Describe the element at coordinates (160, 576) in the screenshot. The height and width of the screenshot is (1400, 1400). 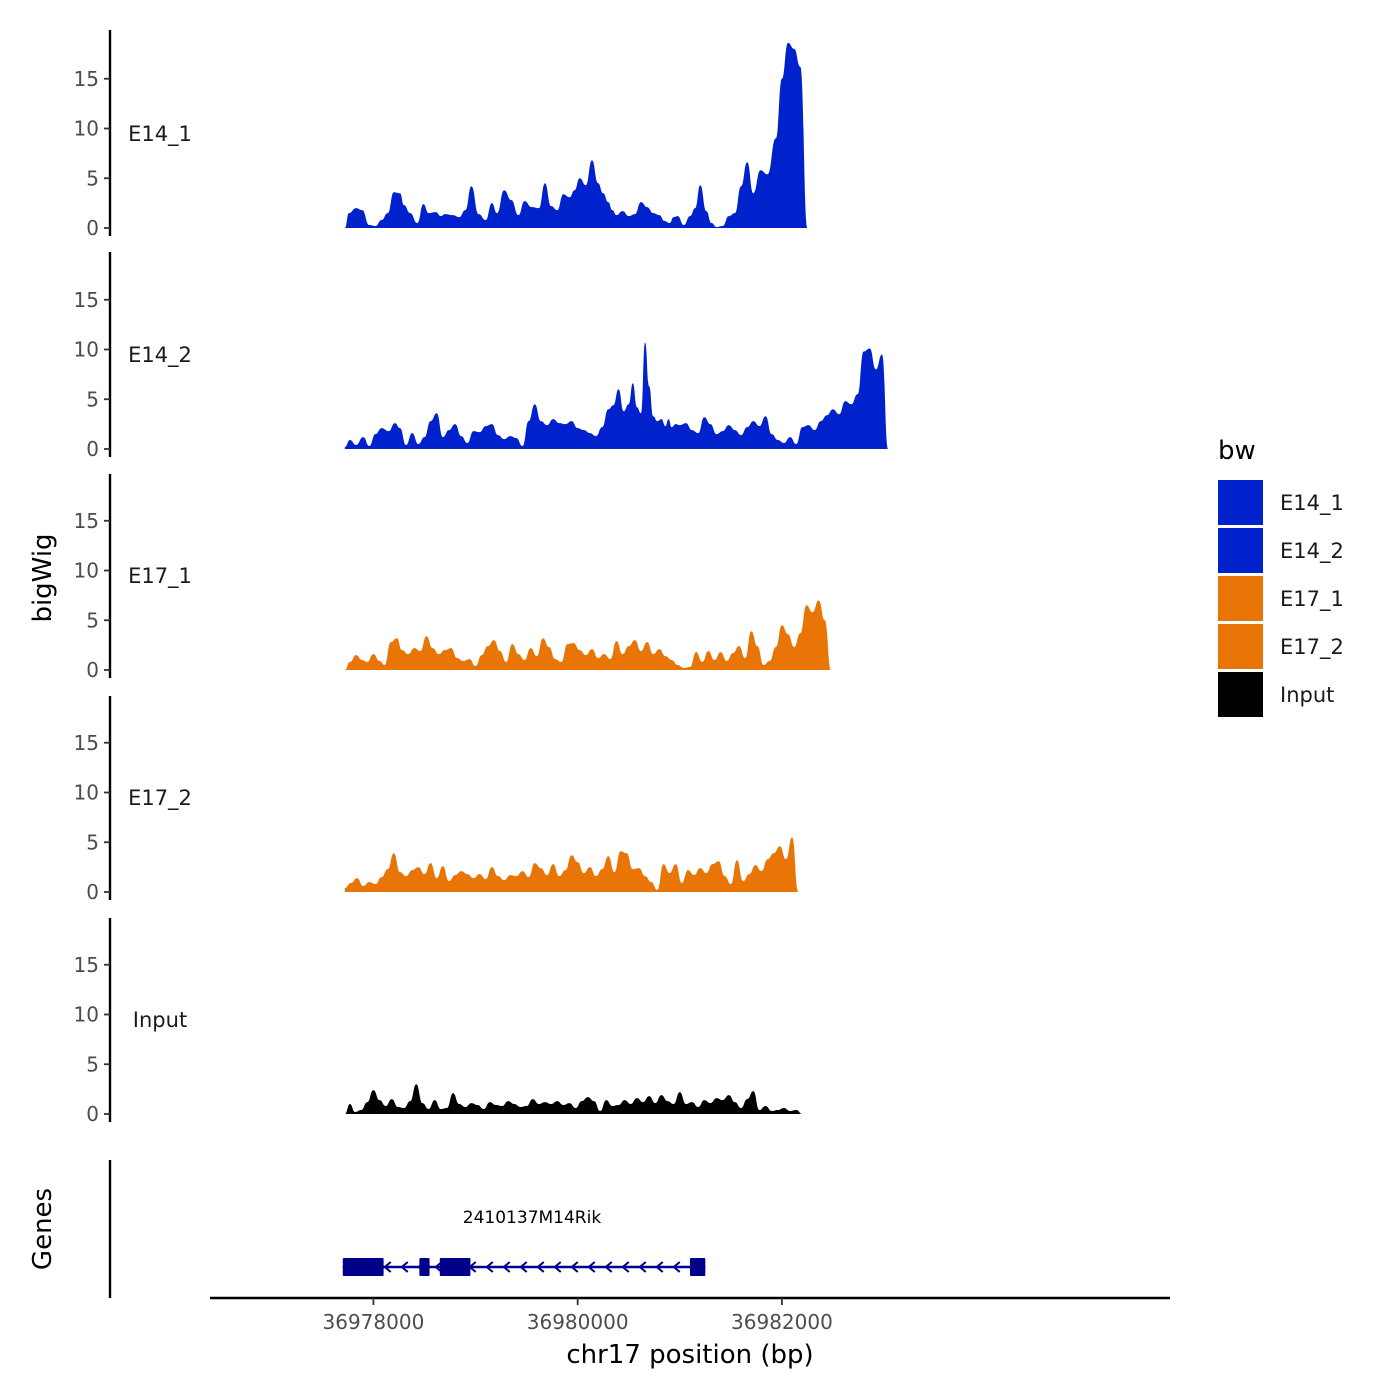
I see `track-label: E17_1` at that location.